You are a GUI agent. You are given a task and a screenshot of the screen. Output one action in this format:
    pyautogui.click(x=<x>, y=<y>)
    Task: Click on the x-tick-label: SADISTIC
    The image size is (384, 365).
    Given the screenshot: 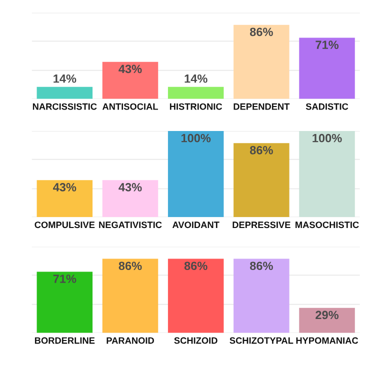 What is the action you would take?
    pyautogui.click(x=327, y=106)
    